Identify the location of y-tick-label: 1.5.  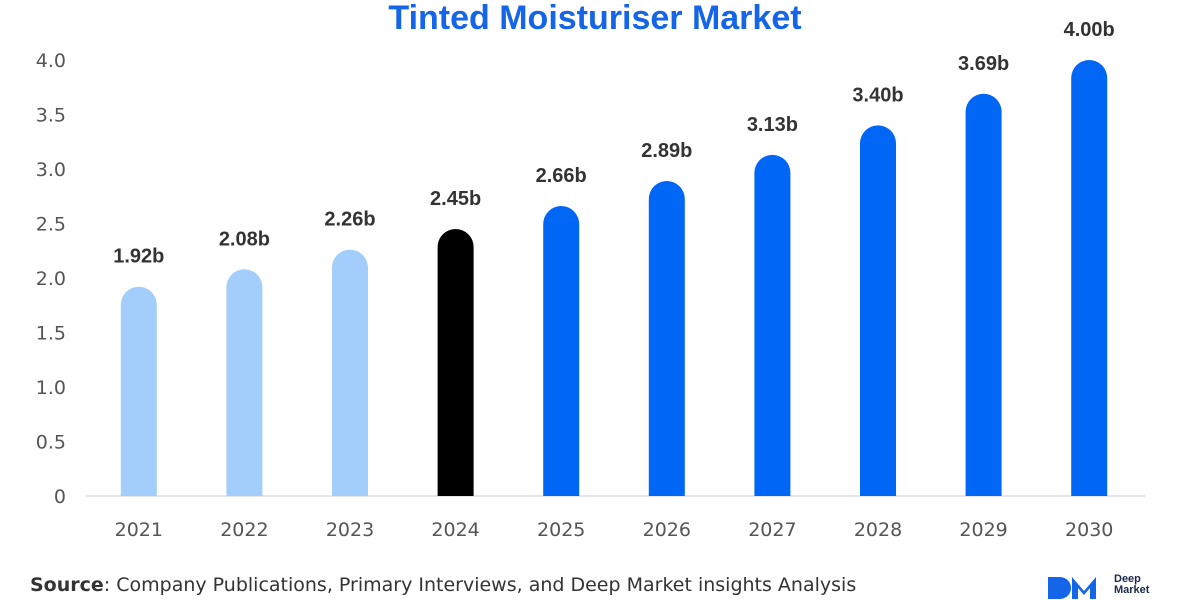
(51, 334).